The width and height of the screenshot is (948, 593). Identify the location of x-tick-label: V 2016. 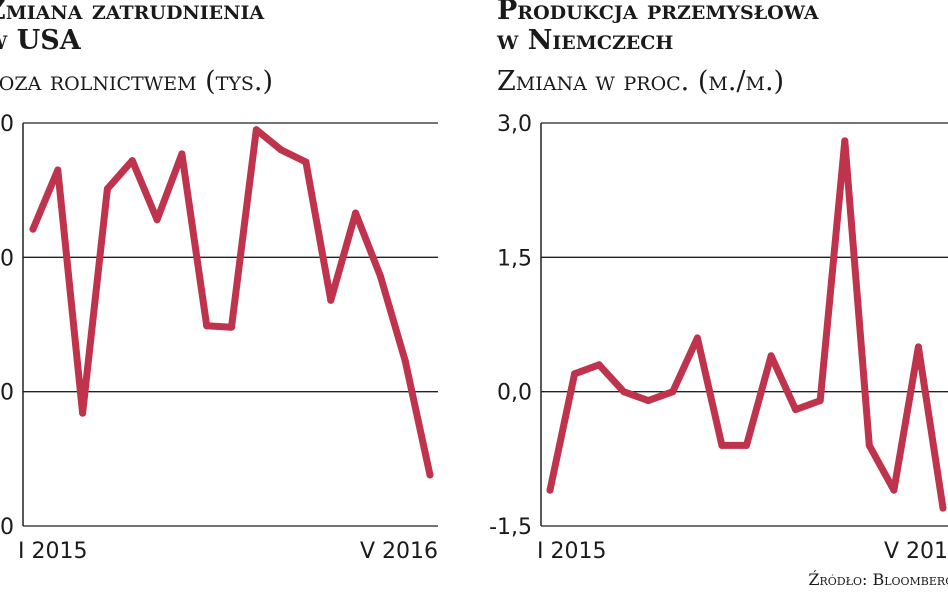
(399, 551).